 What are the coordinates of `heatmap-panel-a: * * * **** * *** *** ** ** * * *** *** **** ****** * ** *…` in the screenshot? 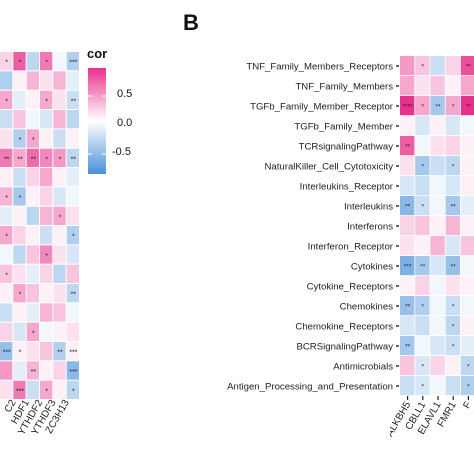 It's located at (39, 225).